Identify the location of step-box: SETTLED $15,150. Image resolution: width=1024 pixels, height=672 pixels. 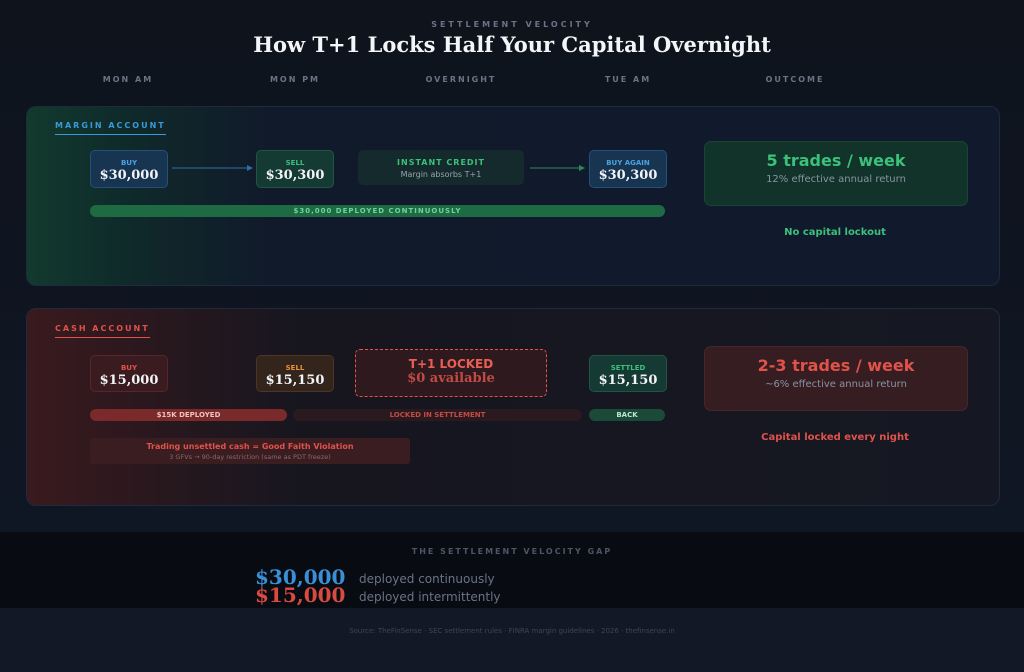
(628, 373).